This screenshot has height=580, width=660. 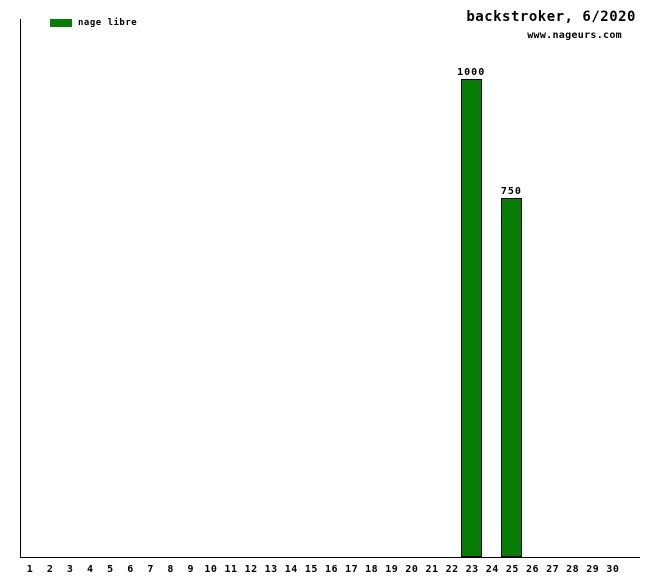 What do you see at coordinates (150, 569) in the screenshot?
I see `x-tick-label: 7` at bounding box center [150, 569].